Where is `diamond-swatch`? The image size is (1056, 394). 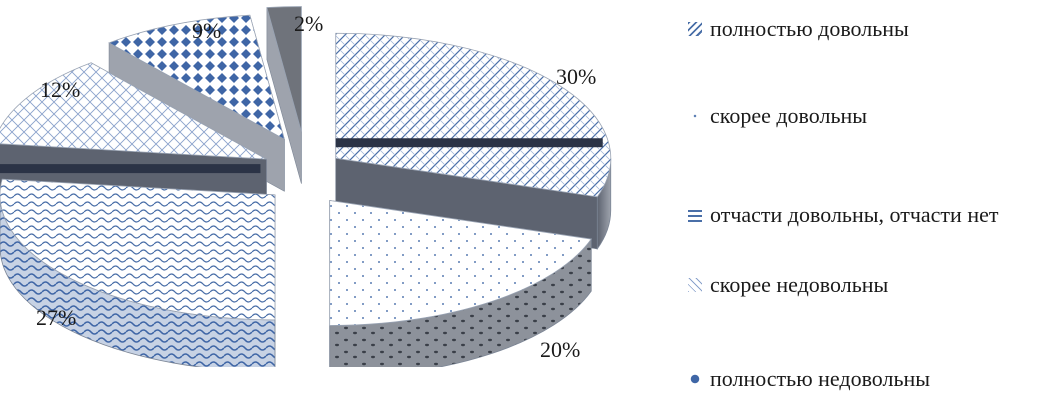 diamond-swatch is located at coordinates (695, 379).